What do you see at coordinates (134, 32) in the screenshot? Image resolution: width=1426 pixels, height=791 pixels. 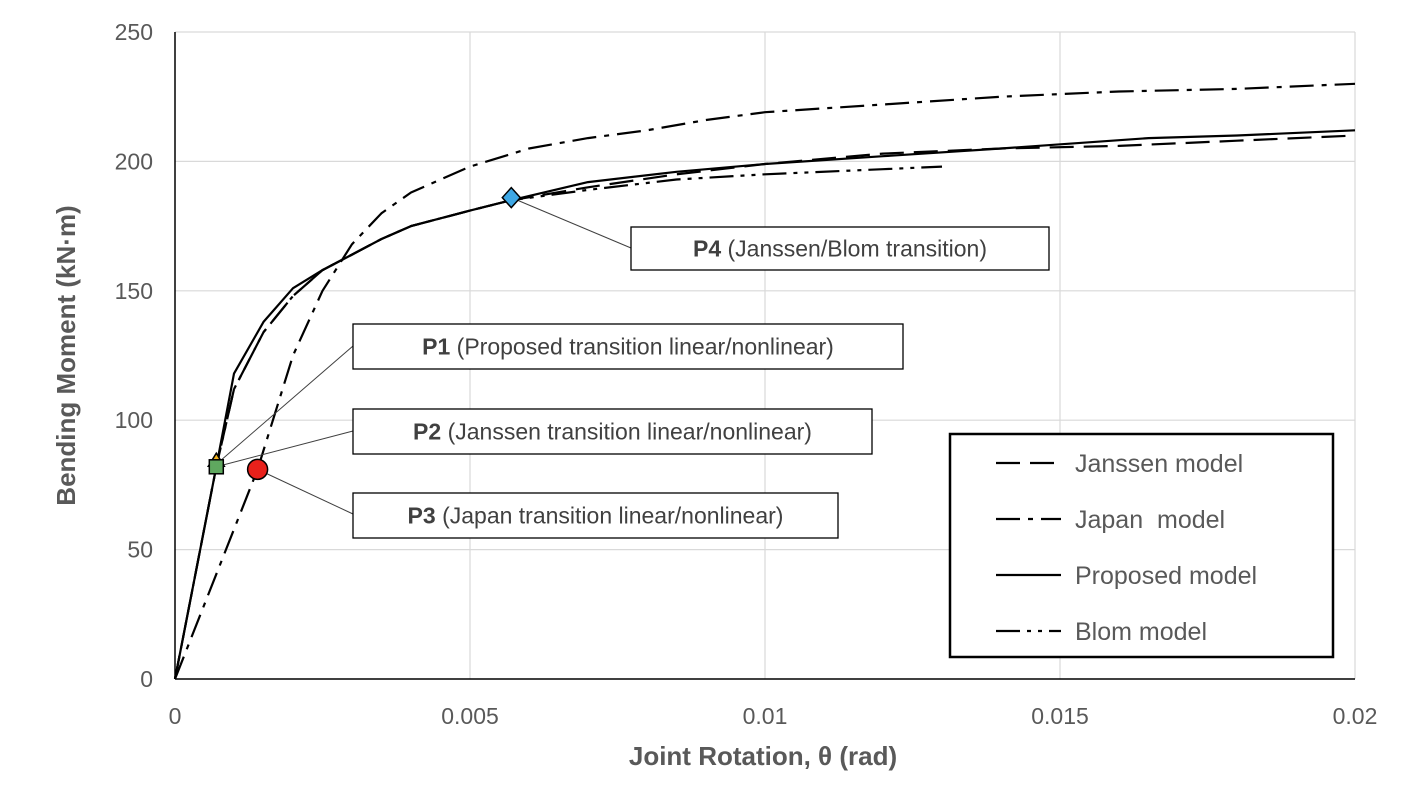 I see `y-tick-label: 250` at bounding box center [134, 32].